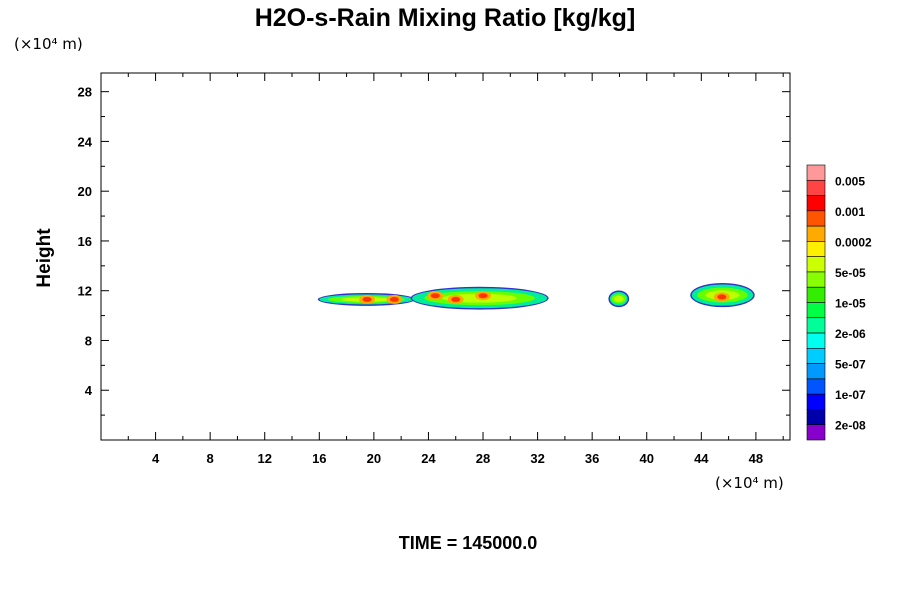 This screenshot has height=600, width=900. What do you see at coordinates (592, 458) in the screenshot?
I see `x-tick-label: 36` at bounding box center [592, 458].